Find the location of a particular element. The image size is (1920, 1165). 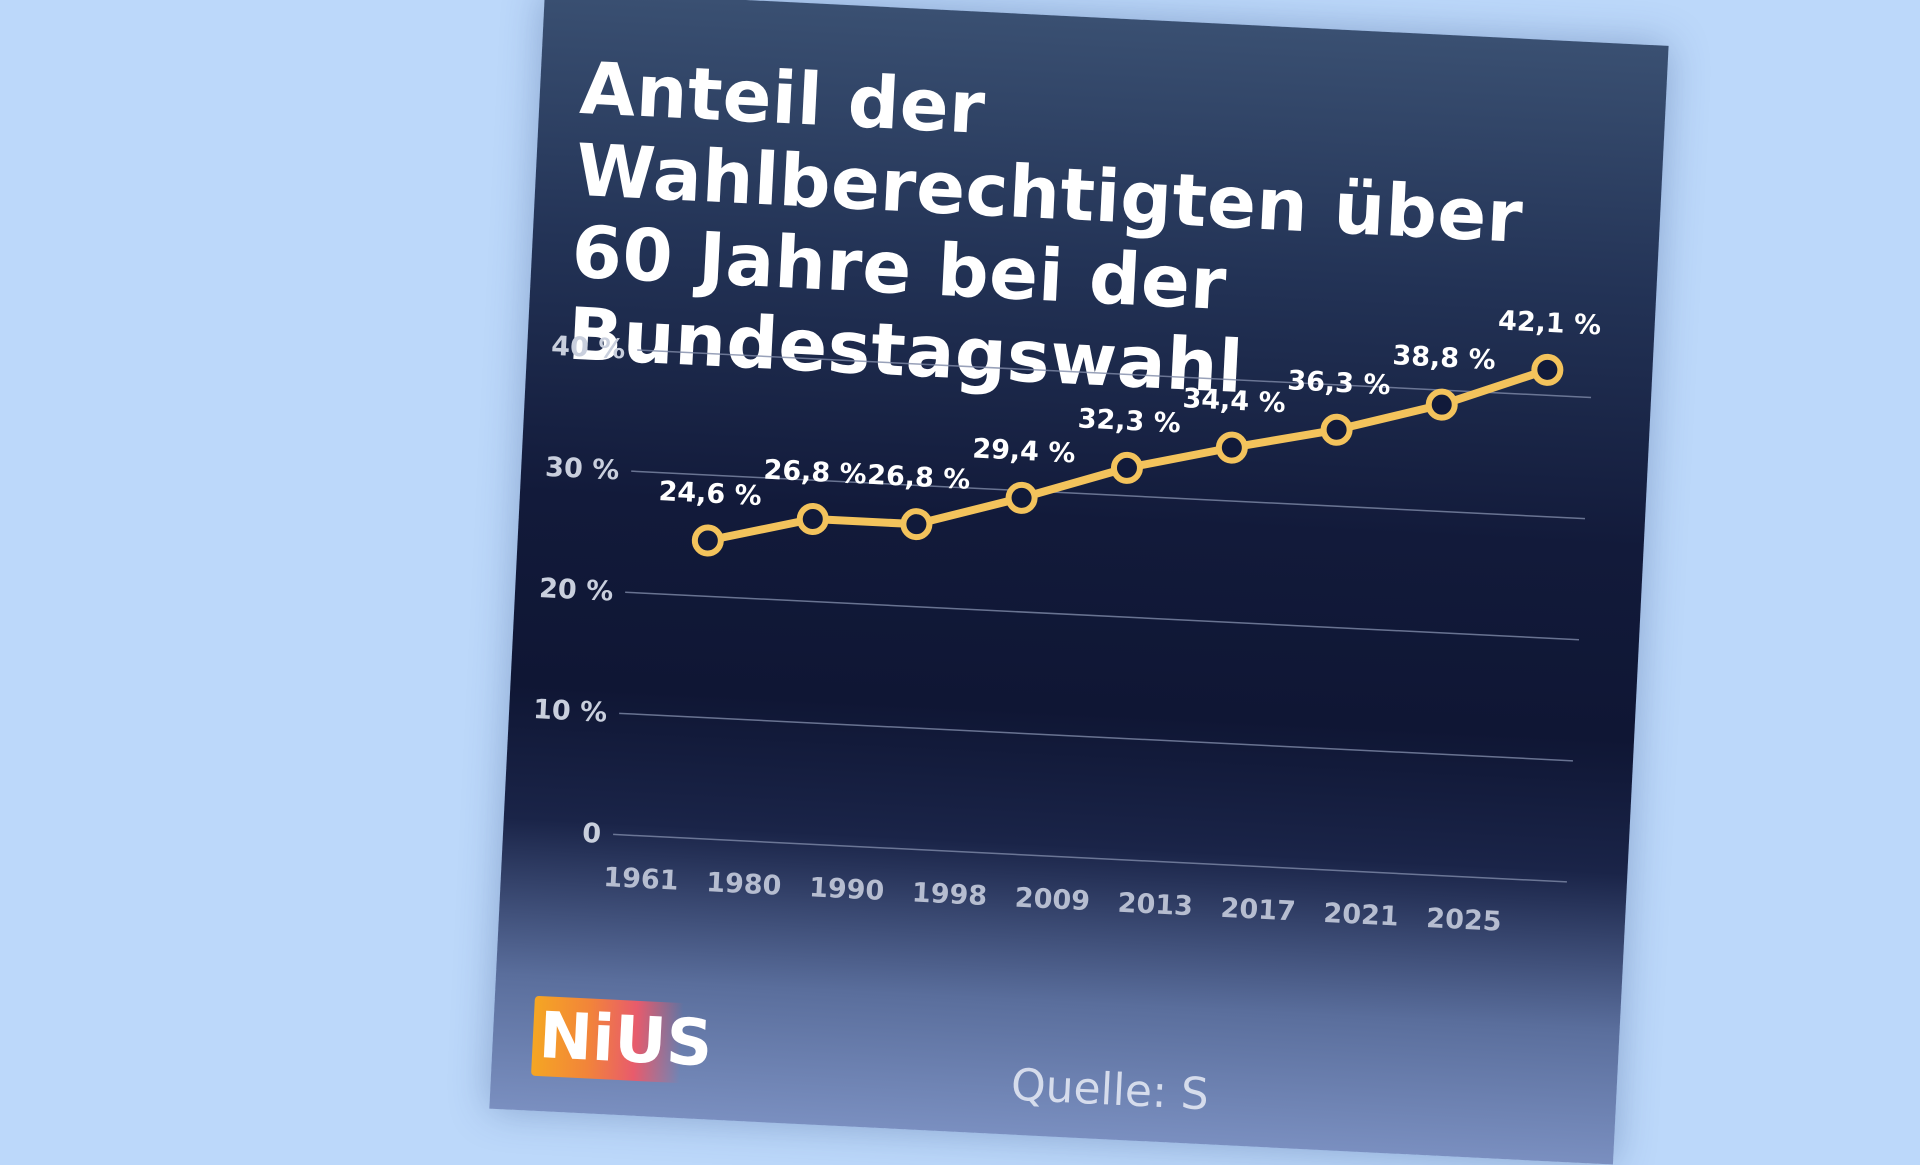

x-tick-label: 2013 is located at coordinates (1155, 905).